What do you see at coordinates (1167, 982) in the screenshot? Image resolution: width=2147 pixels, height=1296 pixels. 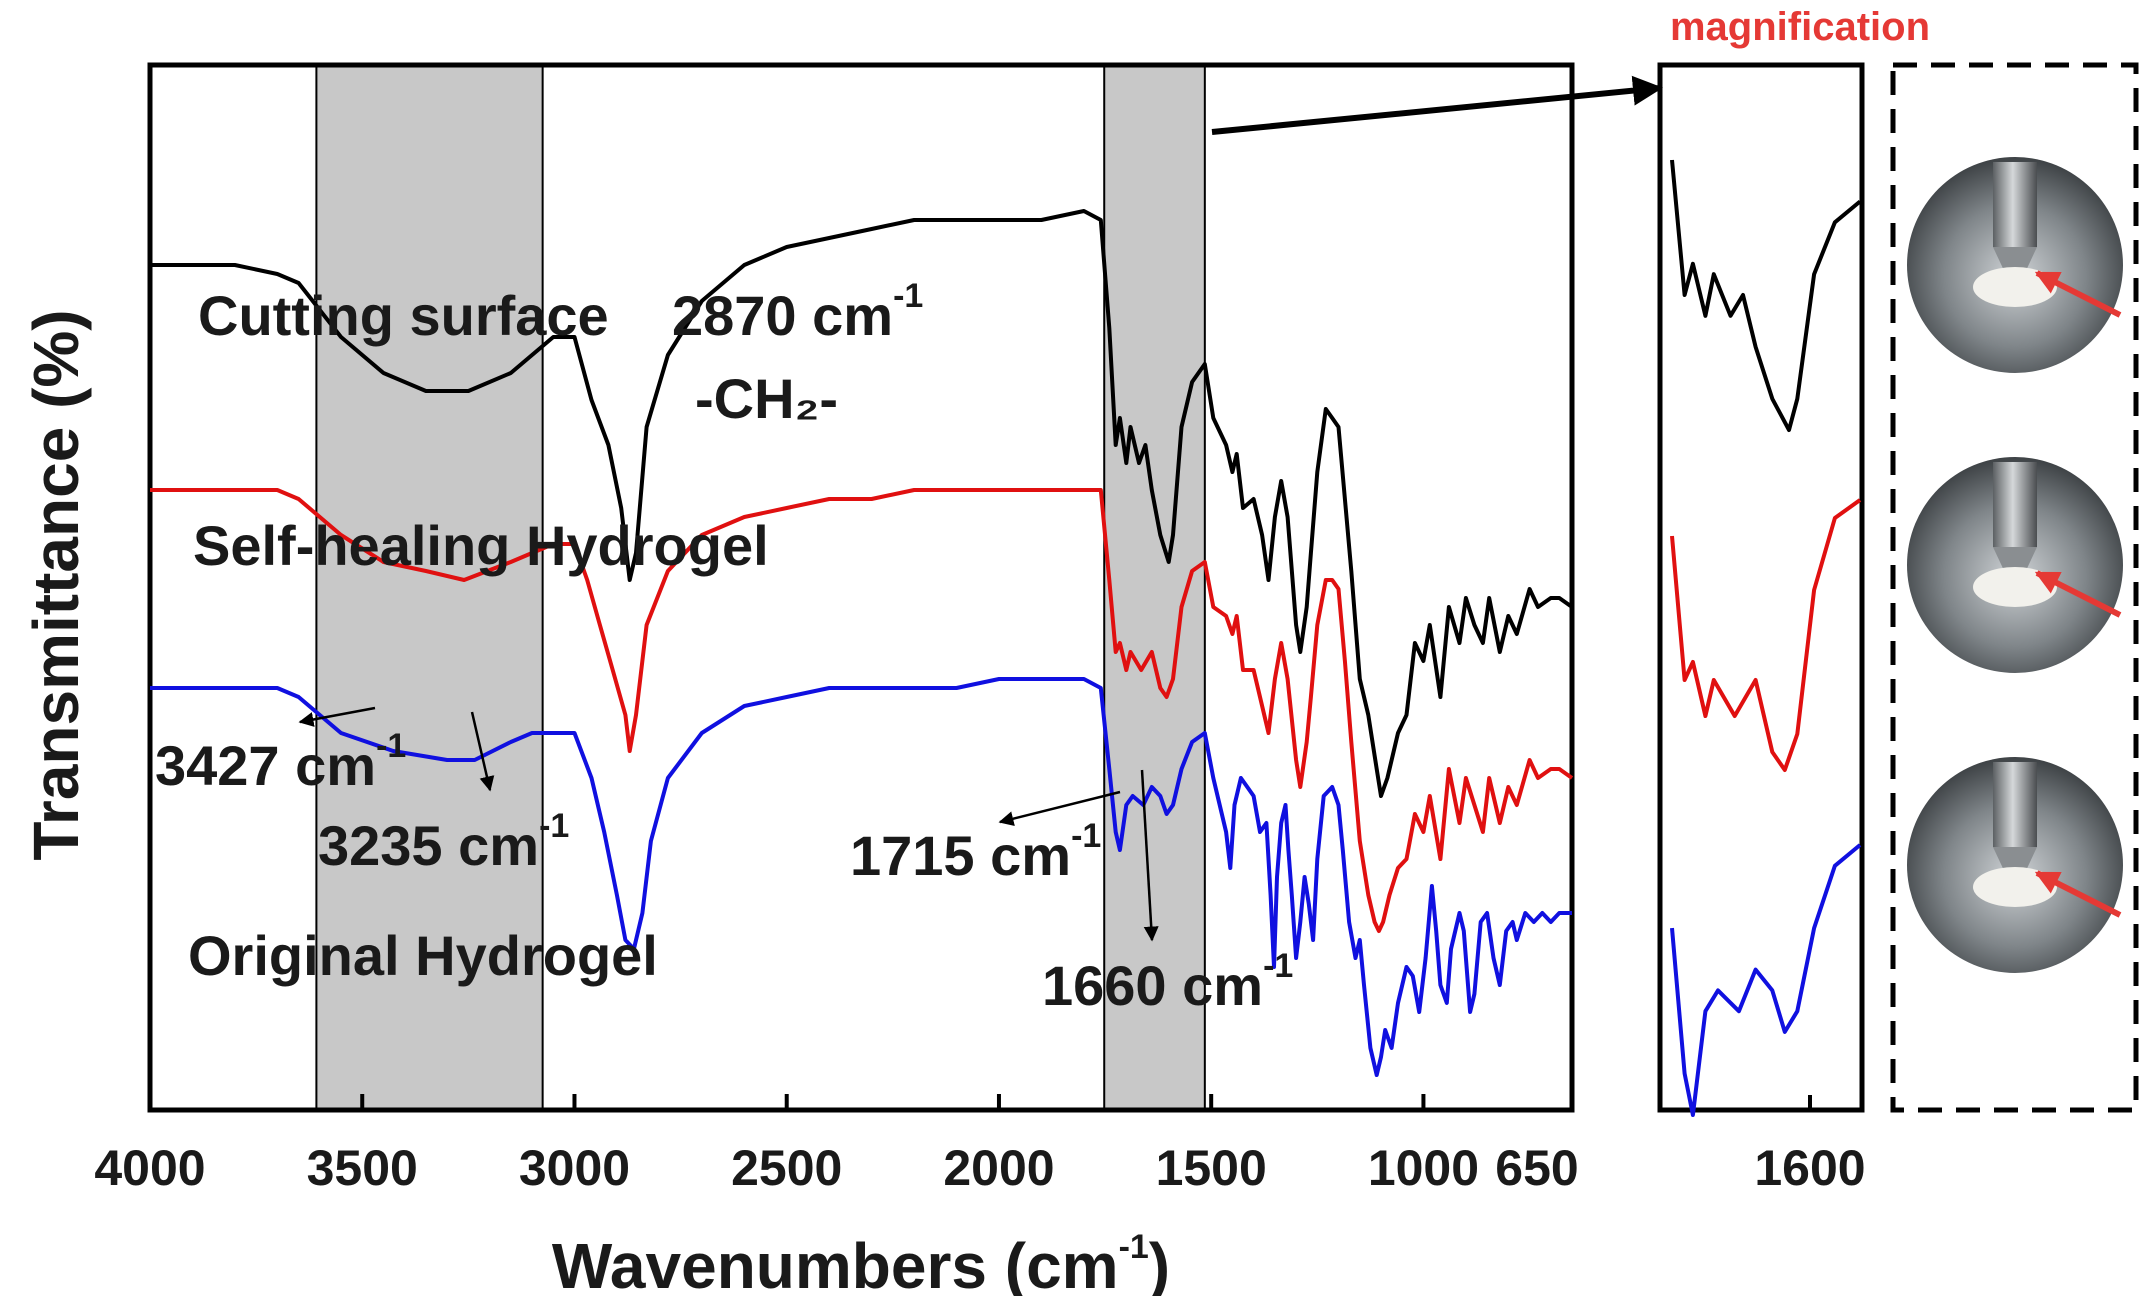 I see `annotation-1660: 1660 cm-1` at bounding box center [1167, 982].